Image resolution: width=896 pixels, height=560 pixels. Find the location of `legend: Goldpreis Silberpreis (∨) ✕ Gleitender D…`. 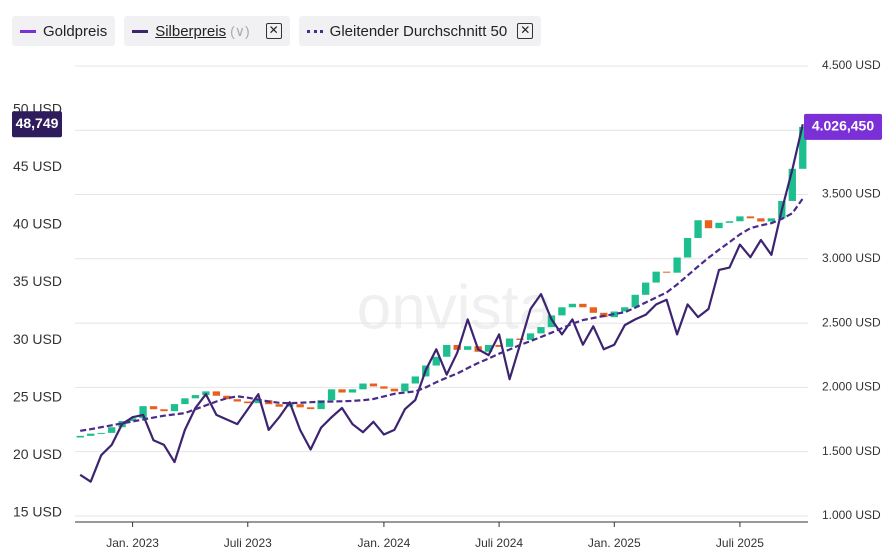

legend: Goldpreis Silberpreis (∨) ✕ Gleitender D… is located at coordinates (277, 31).